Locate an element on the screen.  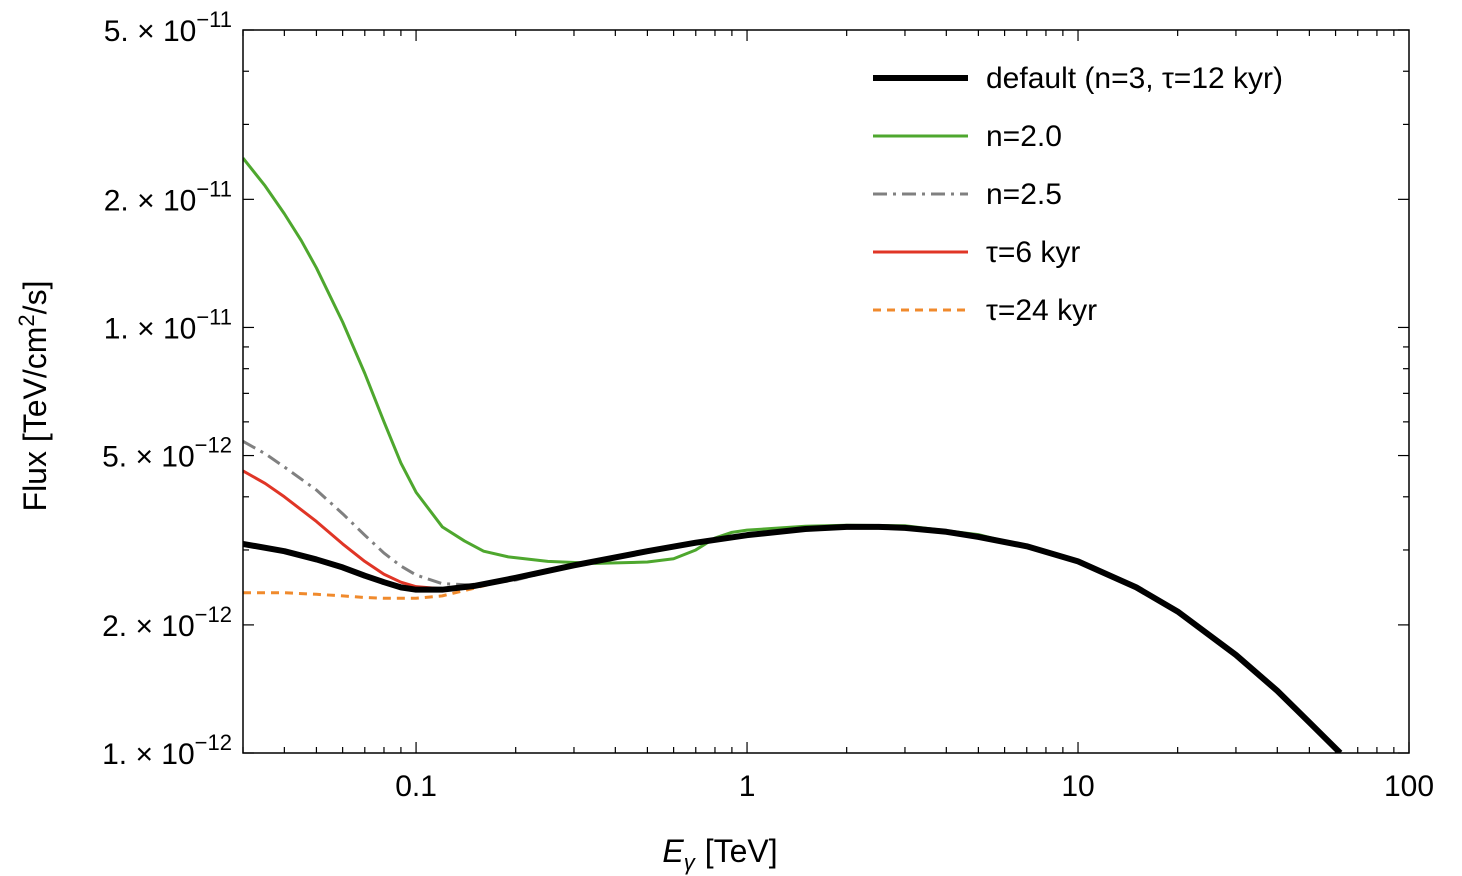
x-tick-label: 10 is located at coordinates (1077, 786).